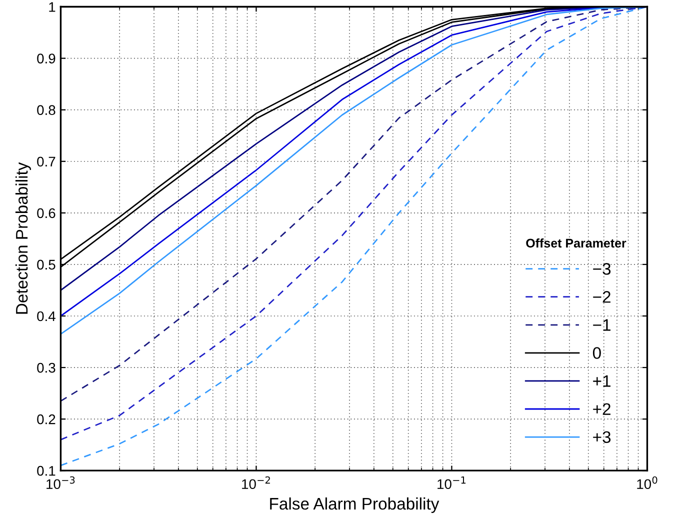 The width and height of the screenshot is (690, 520). What do you see at coordinates (576, 243) in the screenshot?
I see `legend-title: Offset Parameter` at bounding box center [576, 243].